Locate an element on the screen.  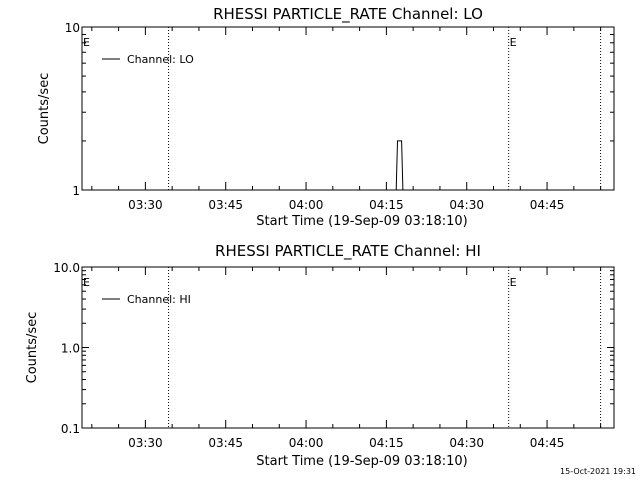
y-tick-label: 1 is located at coordinates (76, 191).